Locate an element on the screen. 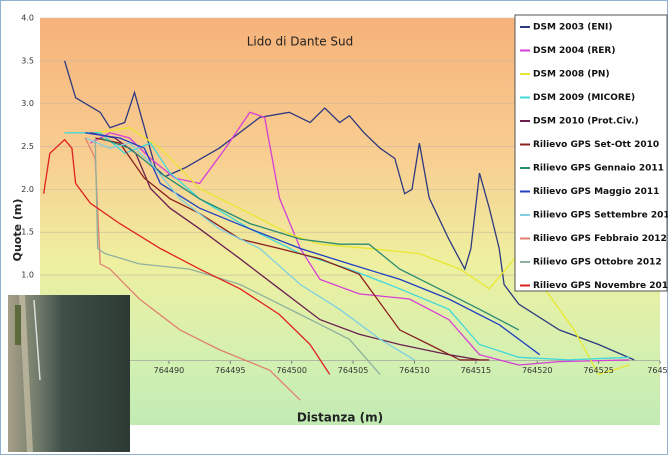 This screenshot has width=668, height=455. legend-label: DSM 2009 (MICORE) is located at coordinates (584, 98).